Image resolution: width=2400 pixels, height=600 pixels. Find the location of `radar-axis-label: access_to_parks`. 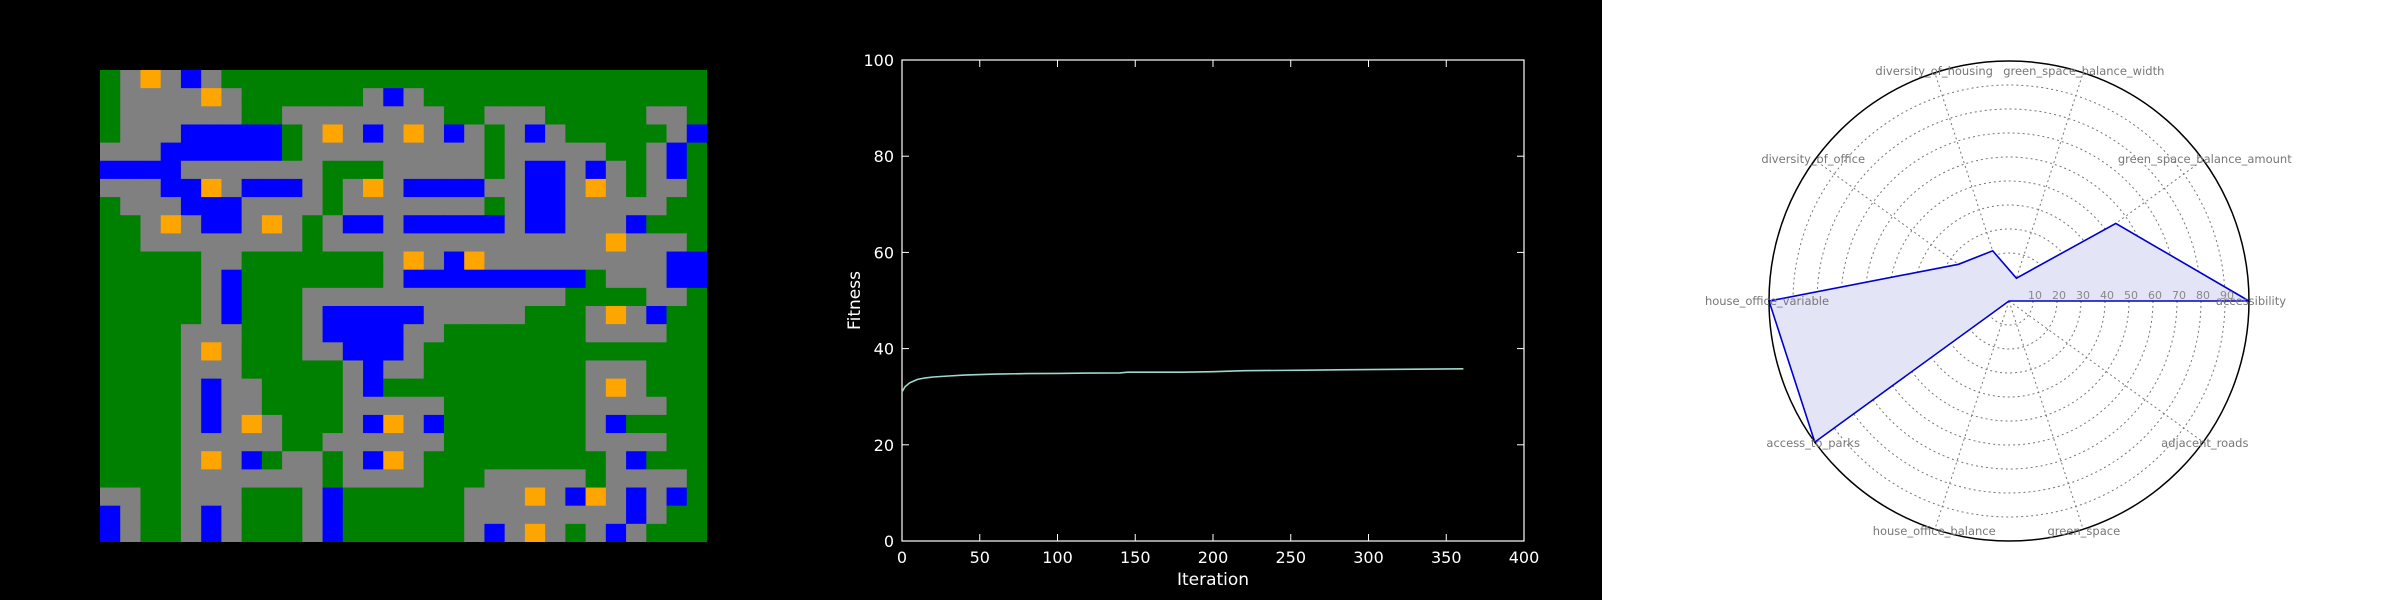

radar-axis-label: access_to_parks is located at coordinates (1813, 443).